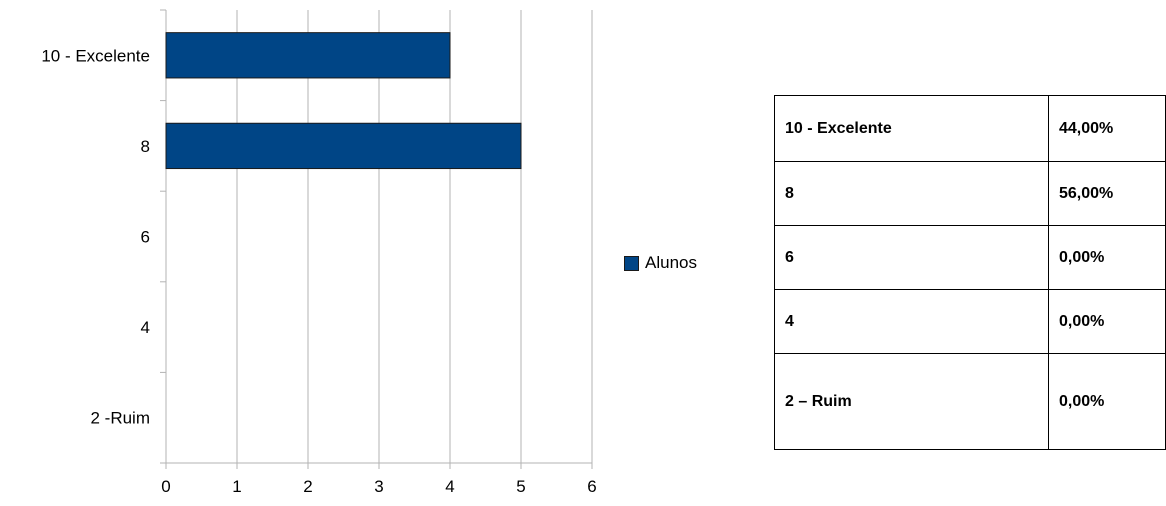 The height and width of the screenshot is (506, 1166). What do you see at coordinates (520, 486) in the screenshot?
I see `x-tick-label: 5` at bounding box center [520, 486].